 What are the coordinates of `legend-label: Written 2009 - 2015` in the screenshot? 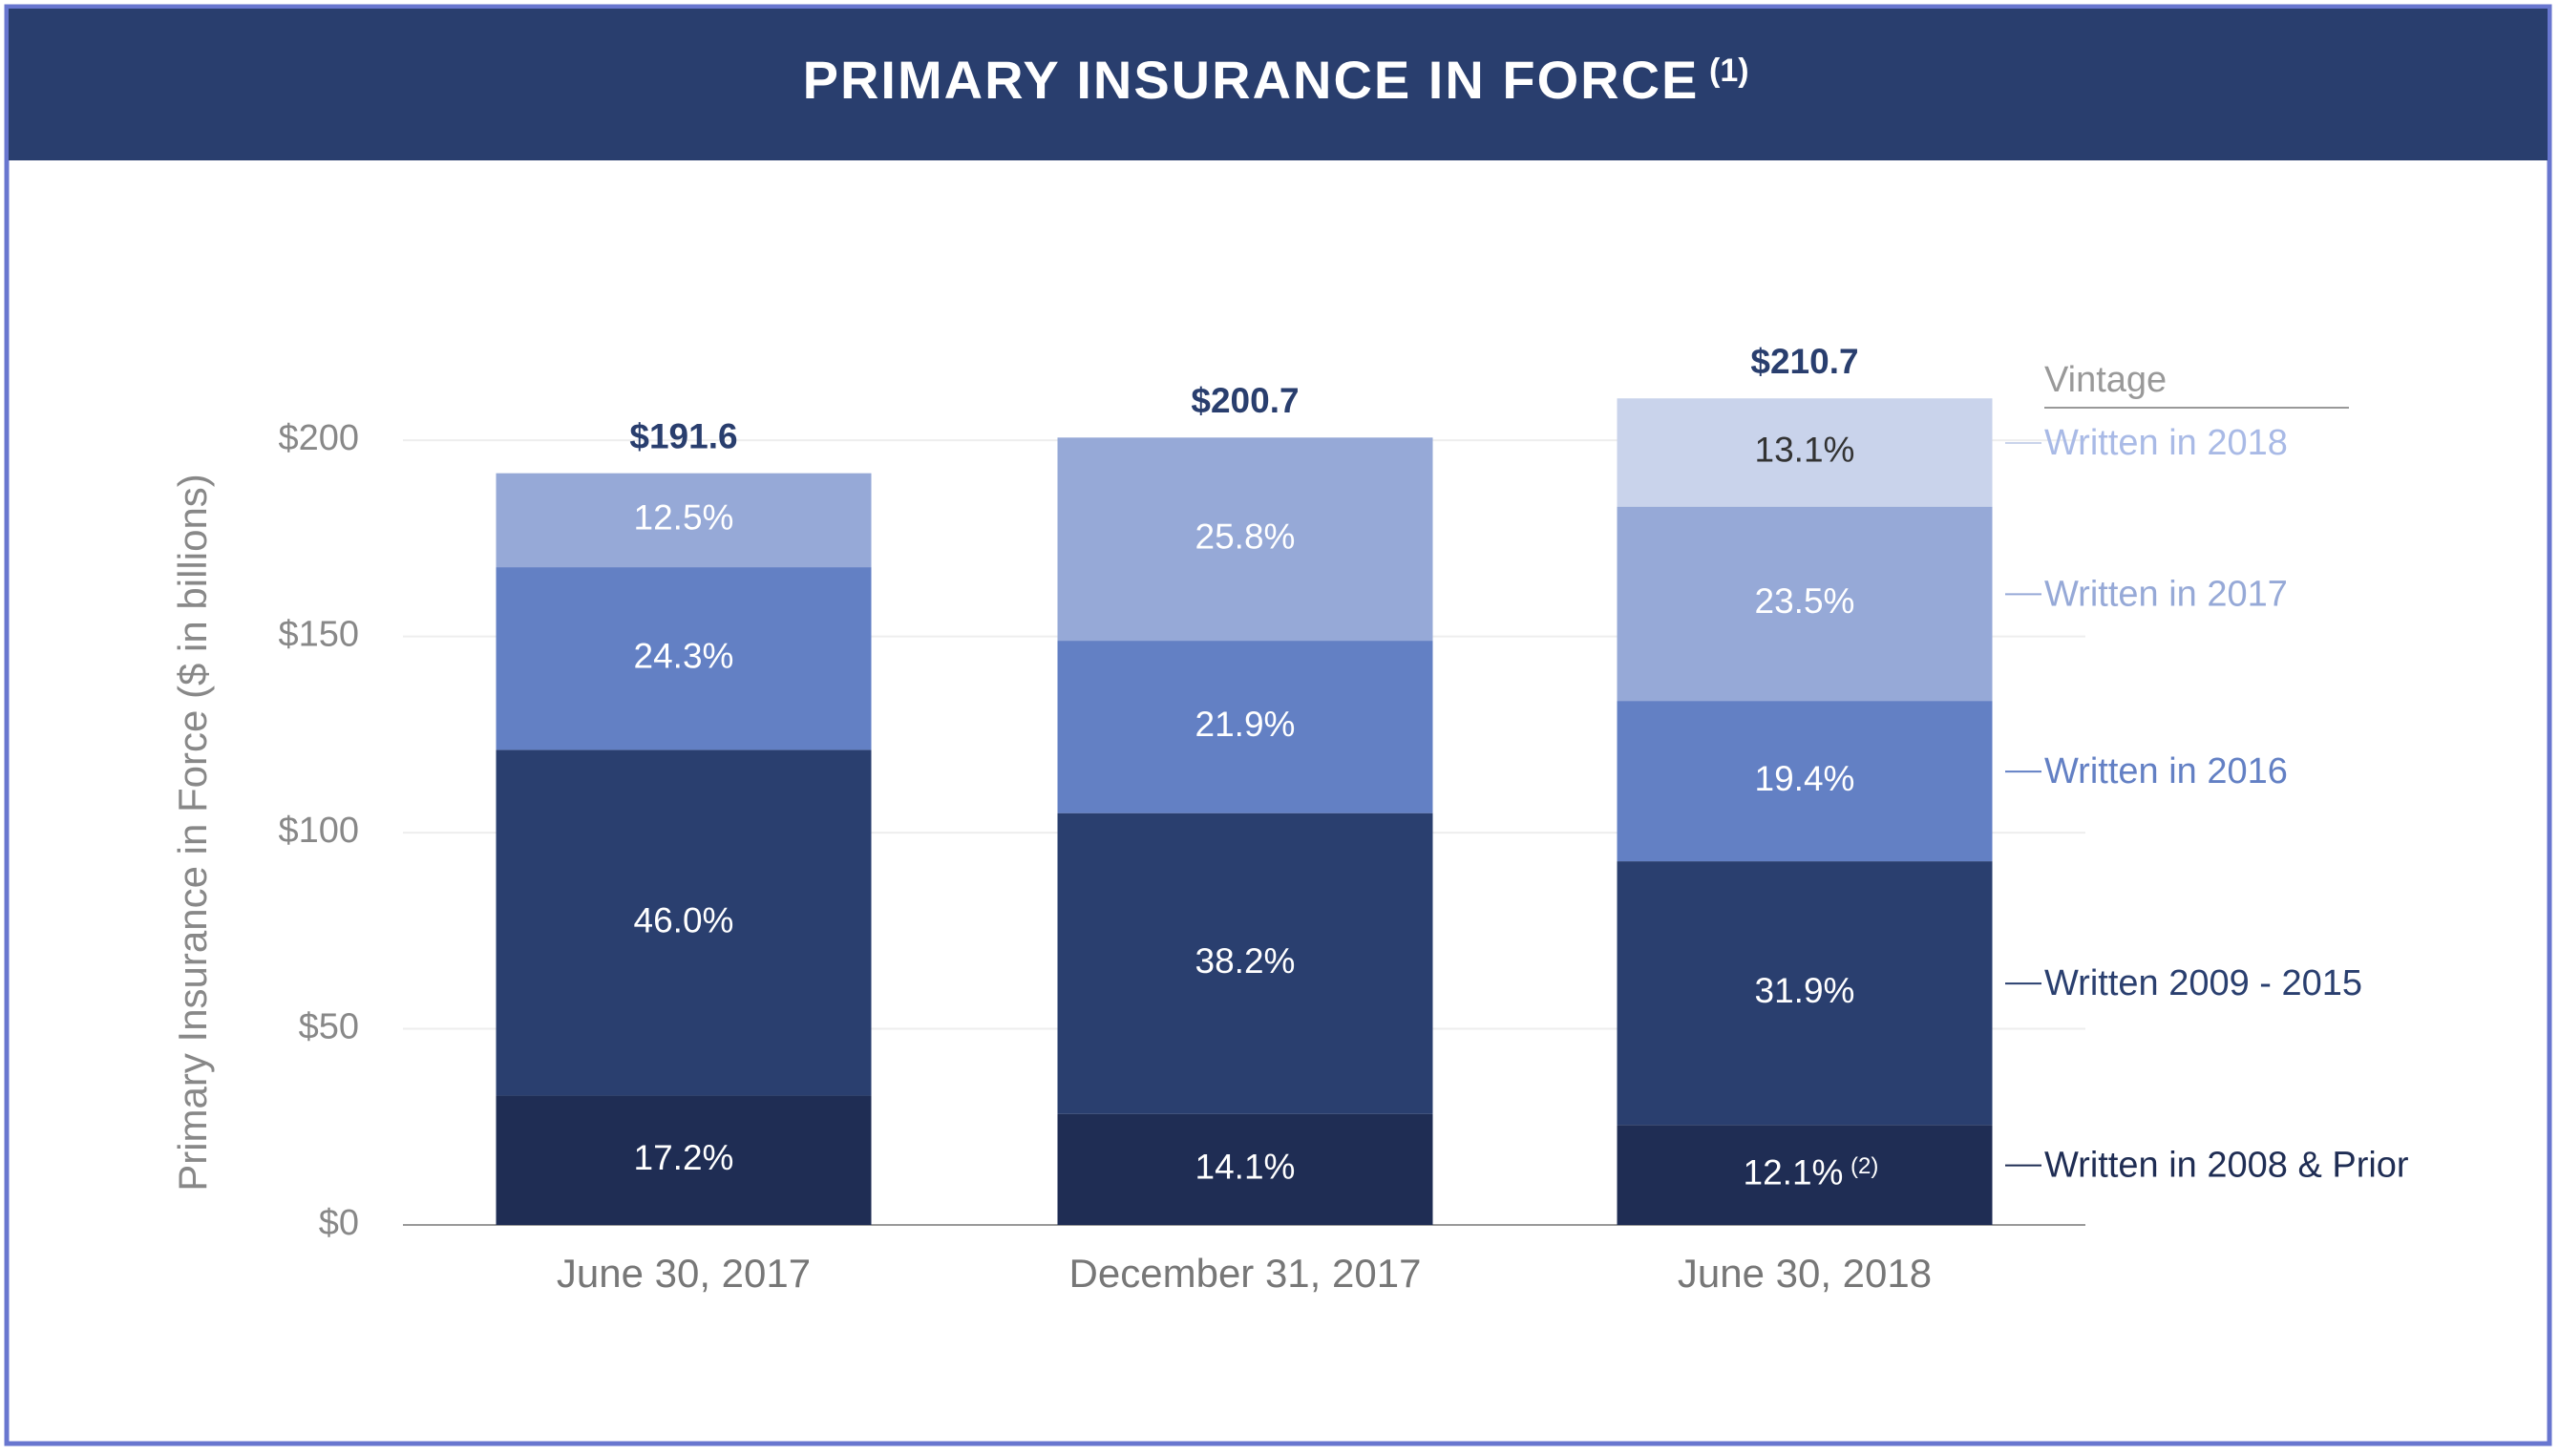 It's located at (2203, 983).